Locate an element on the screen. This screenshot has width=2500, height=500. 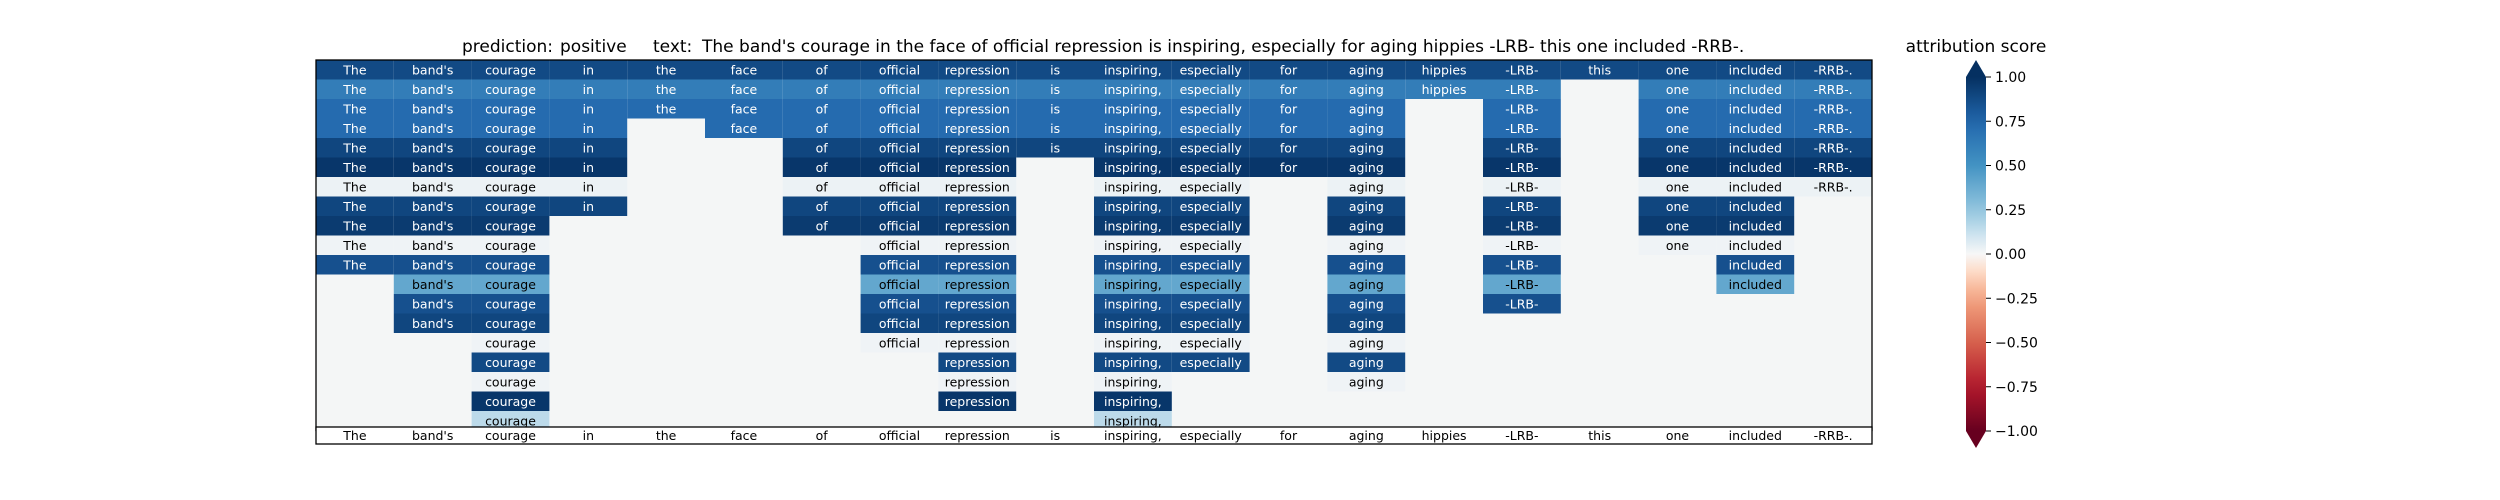
reference-token: included is located at coordinates (1755, 435).